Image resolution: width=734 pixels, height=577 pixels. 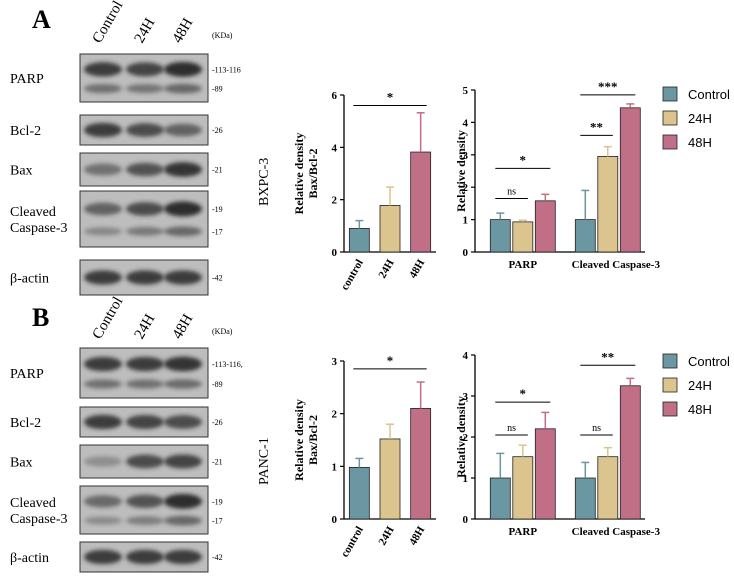 What do you see at coordinates (616, 532) in the screenshot?
I see `x-group-label: Cleaved Caspase-3` at bounding box center [616, 532].